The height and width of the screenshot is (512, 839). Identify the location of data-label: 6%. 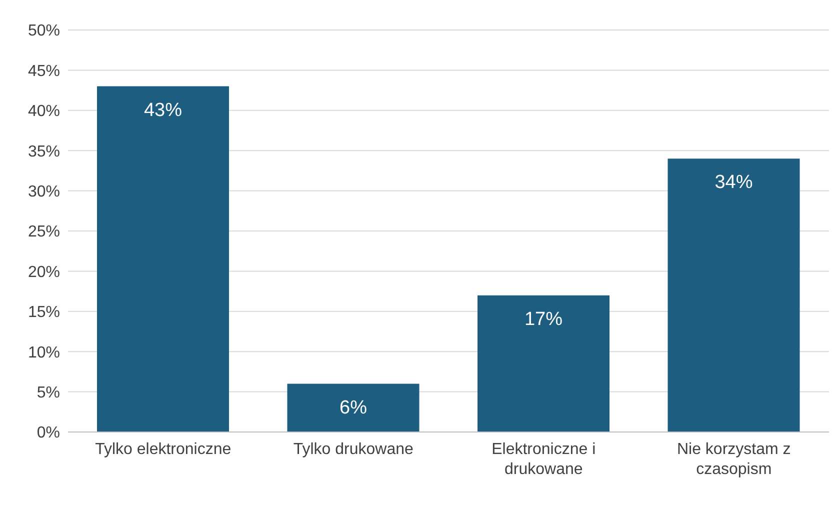
(354, 407).